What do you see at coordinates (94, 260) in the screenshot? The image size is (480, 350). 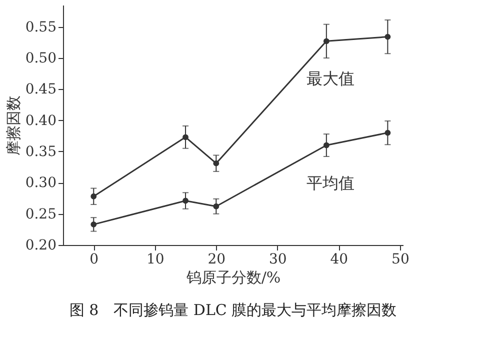 I see `x-tick-label: 0` at bounding box center [94, 260].